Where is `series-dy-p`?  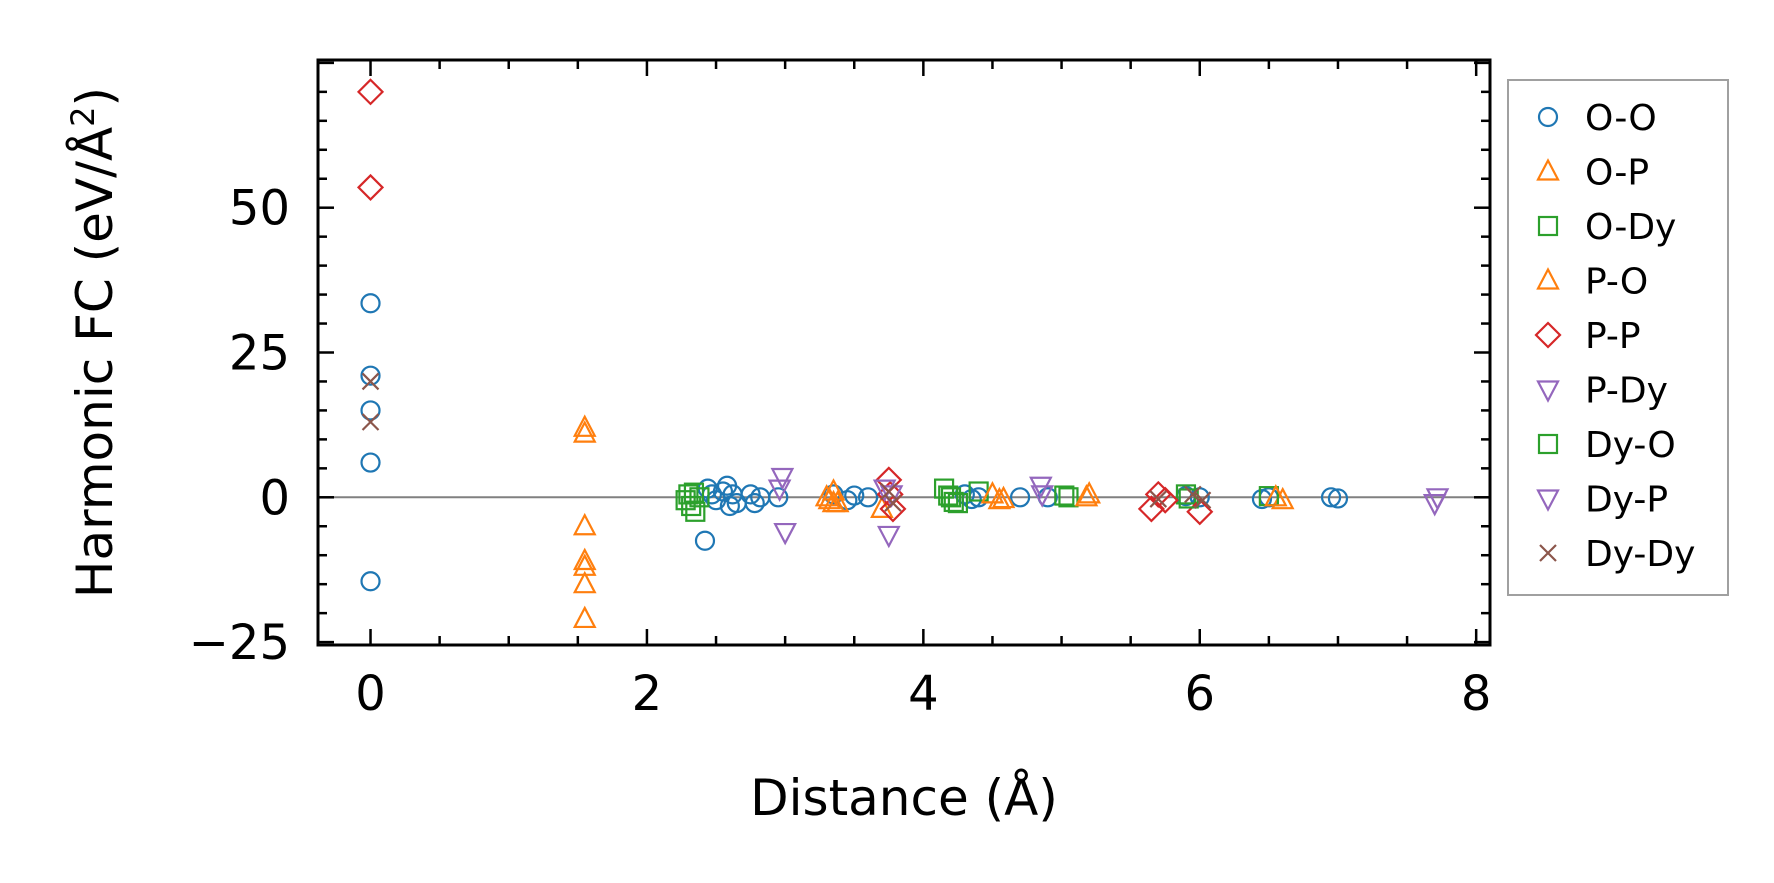
series-dy-p is located at coordinates (1108, 495).